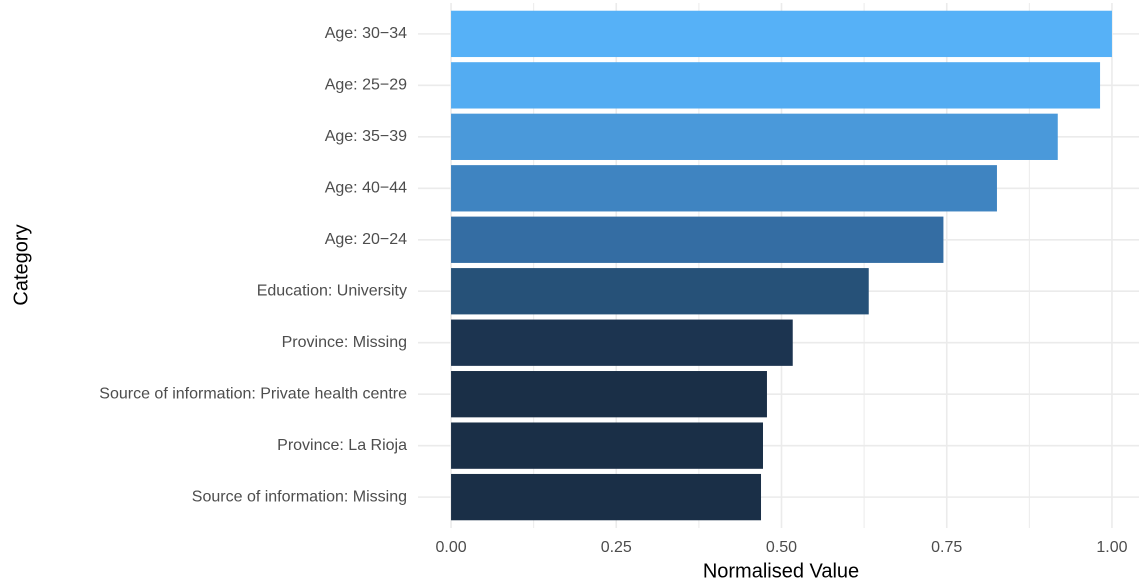  I want to click on x-tick-label: 0.25, so click(616, 547).